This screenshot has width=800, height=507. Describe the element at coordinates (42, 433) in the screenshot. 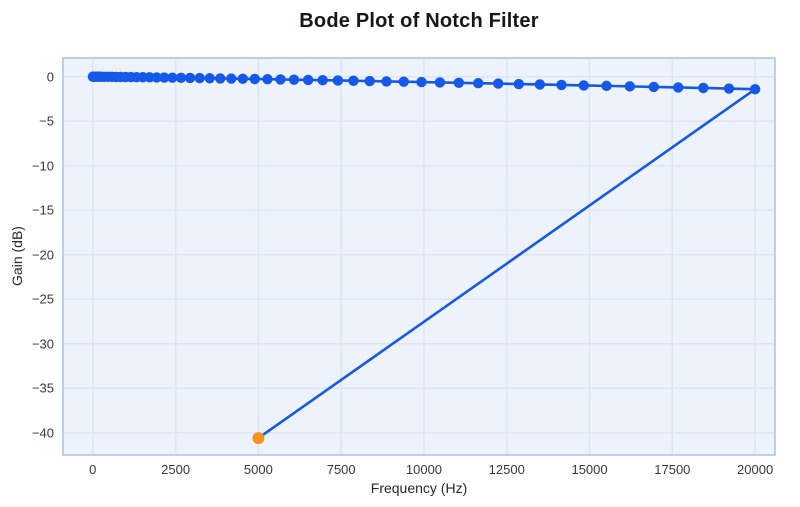

I see `y-tick-label: −40` at that location.